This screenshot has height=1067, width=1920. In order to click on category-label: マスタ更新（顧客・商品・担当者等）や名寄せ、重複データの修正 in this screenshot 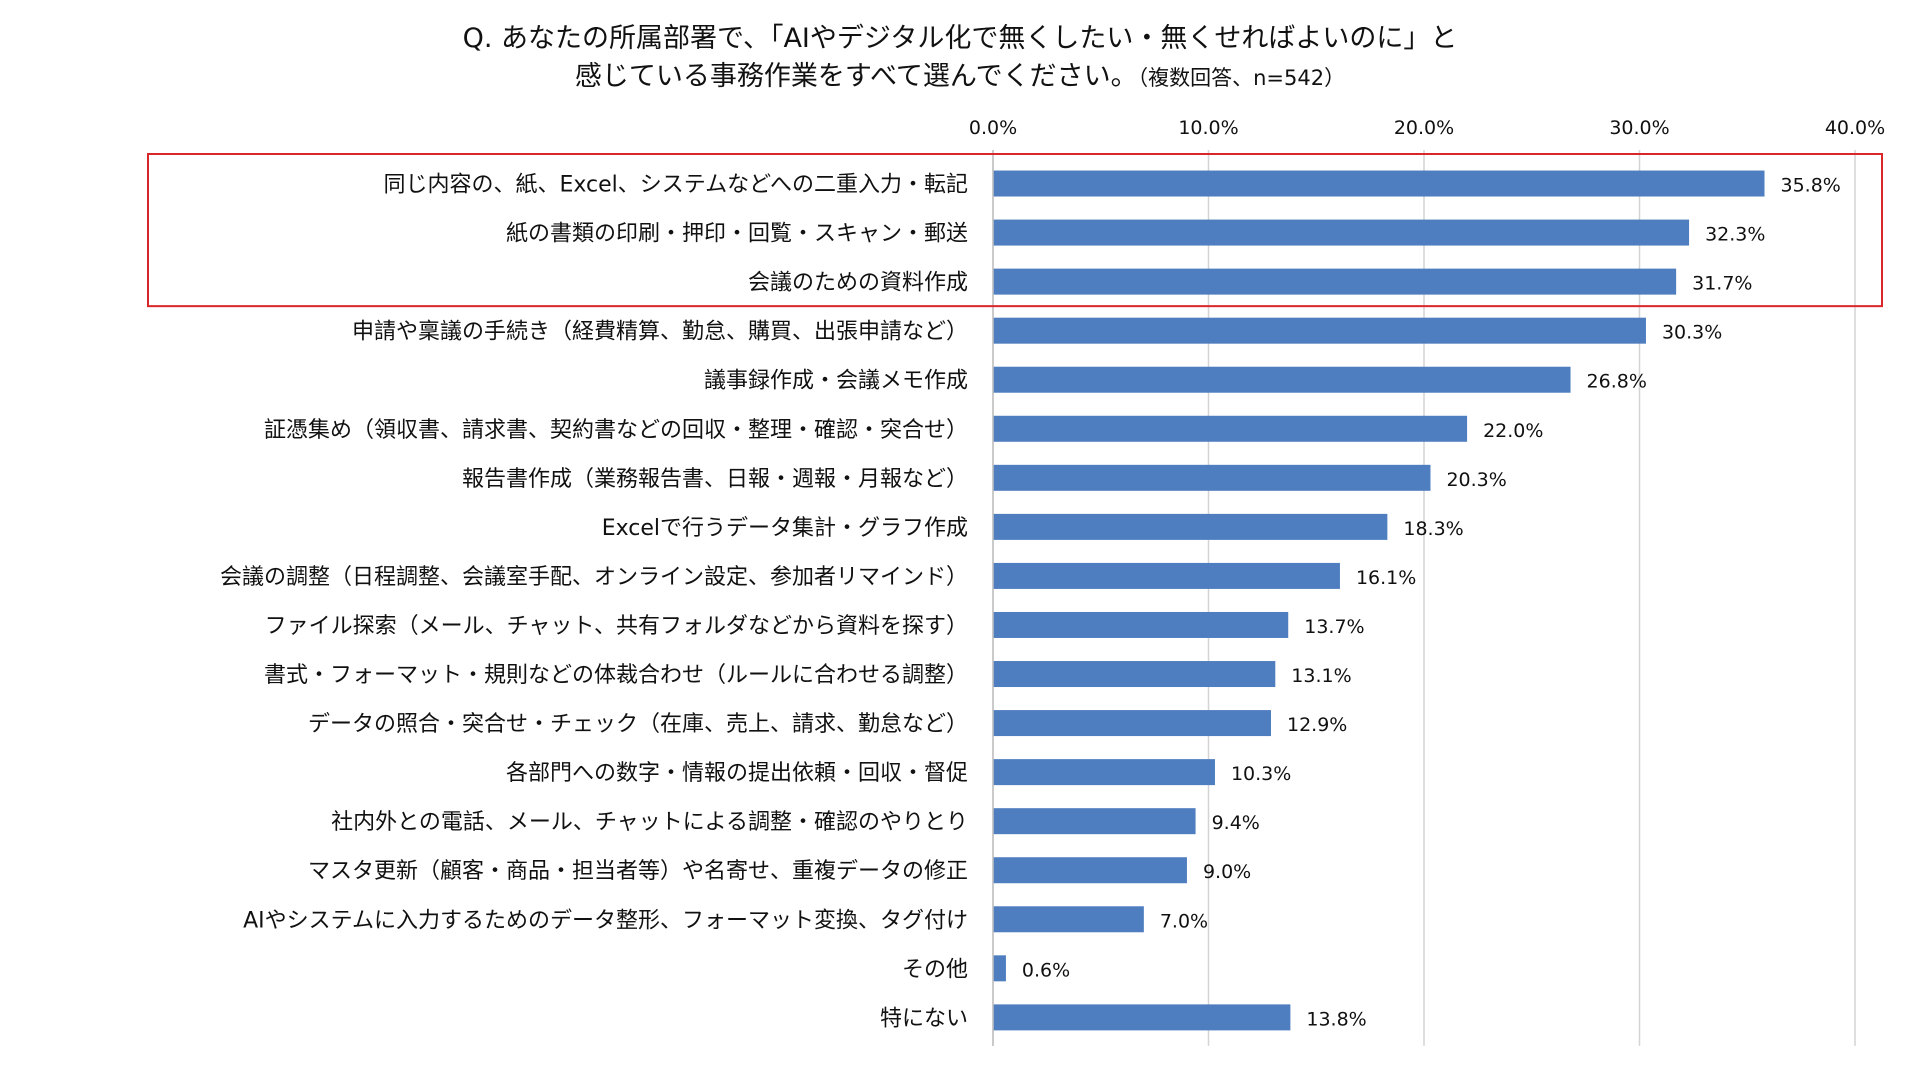, I will do `click(638, 871)`.